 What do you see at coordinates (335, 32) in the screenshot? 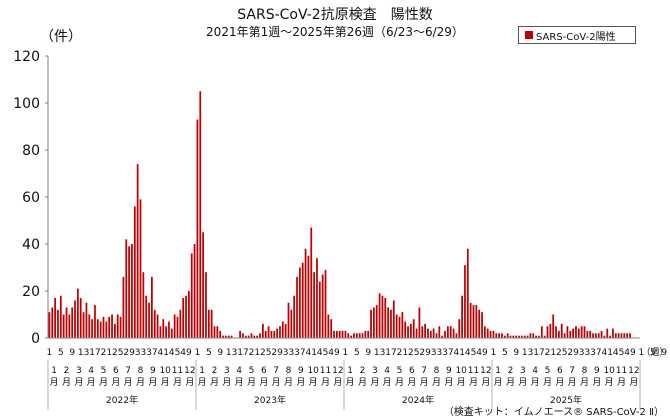
I see `chart-subtitle: 2021年第1週～2025年第26週（6/23～6/29）` at bounding box center [335, 32].